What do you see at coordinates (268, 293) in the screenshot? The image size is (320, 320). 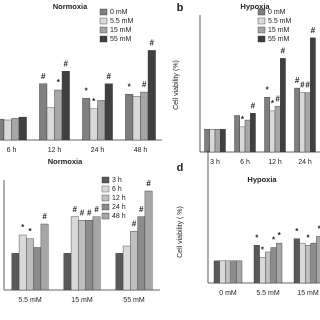 I see `x-tick-label: 5.5 mM` at bounding box center [268, 293].